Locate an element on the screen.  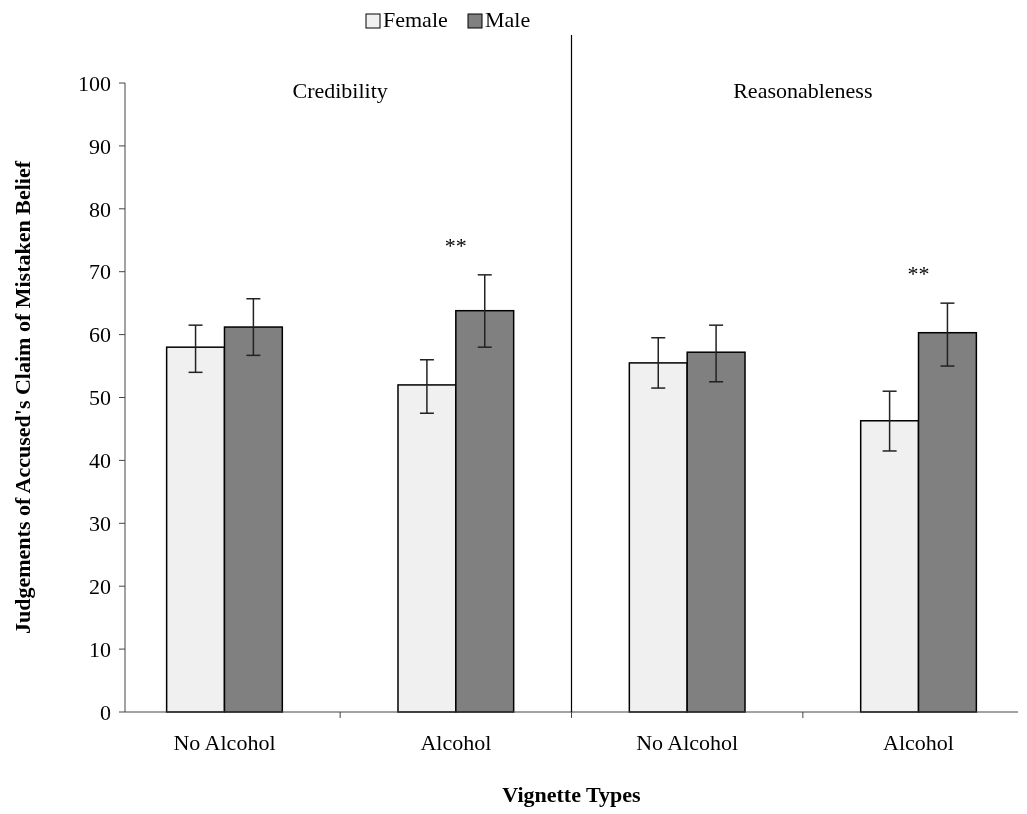
annotation: Reasonableness is located at coordinates (803, 90).